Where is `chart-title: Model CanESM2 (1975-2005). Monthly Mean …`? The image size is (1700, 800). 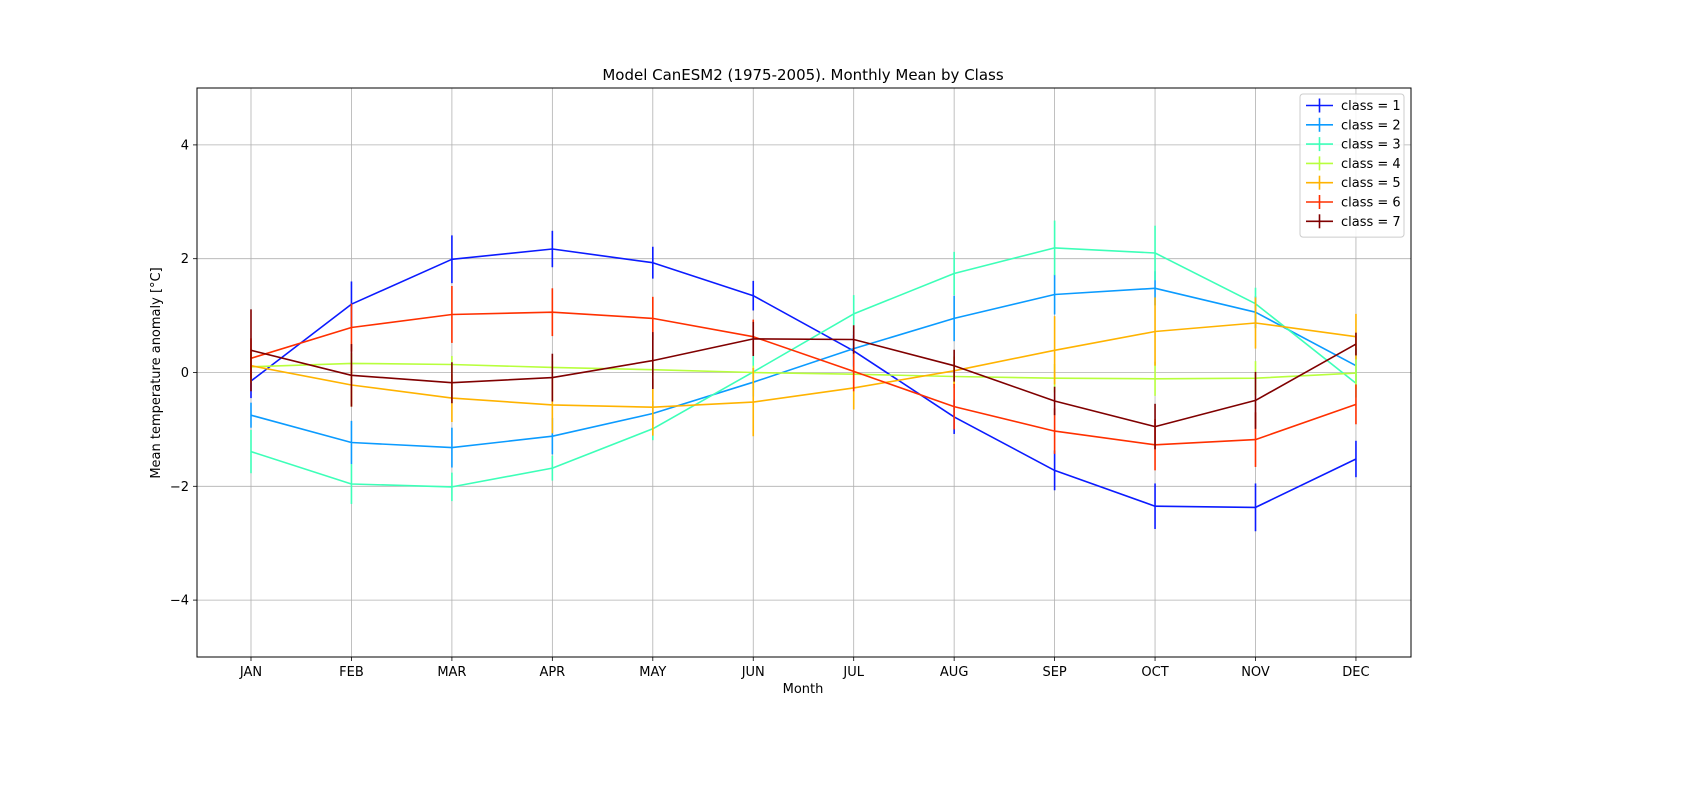
chart-title: Model CanESM2 (1975-2005). Monthly Mean … is located at coordinates (803, 75).